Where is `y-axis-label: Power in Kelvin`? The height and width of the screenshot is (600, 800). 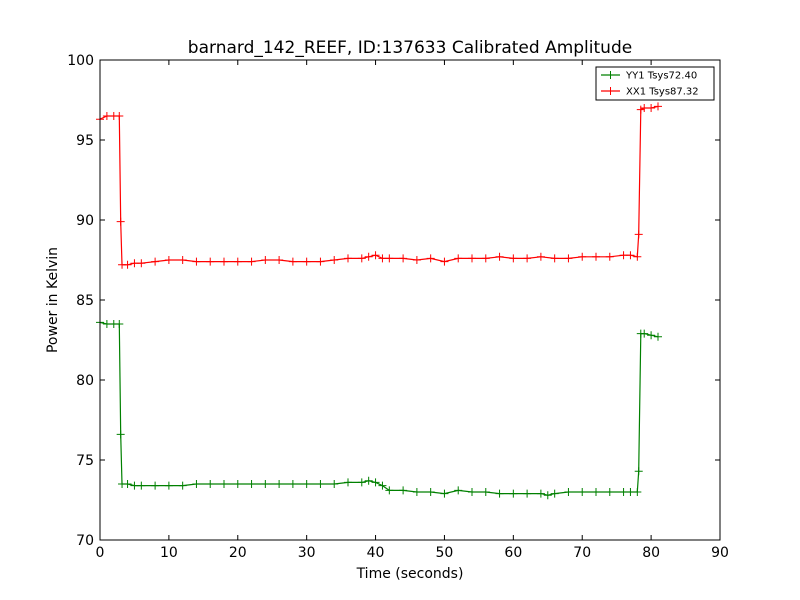 y-axis-label: Power in Kelvin is located at coordinates (53, 300).